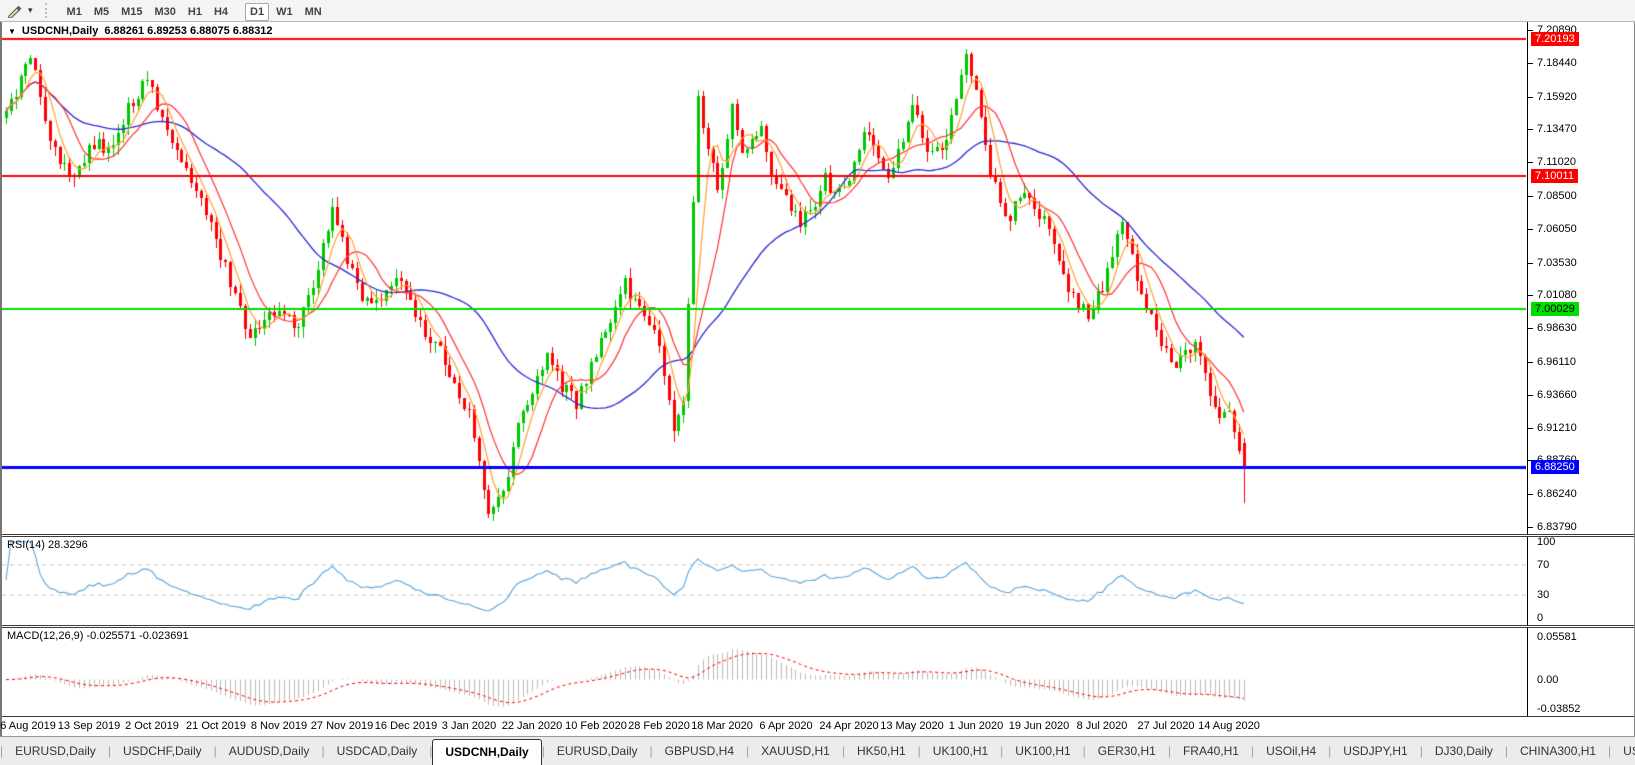  Describe the element at coordinates (165, 11) in the screenshot. I see `timeframe-button-m30: M30` at that location.